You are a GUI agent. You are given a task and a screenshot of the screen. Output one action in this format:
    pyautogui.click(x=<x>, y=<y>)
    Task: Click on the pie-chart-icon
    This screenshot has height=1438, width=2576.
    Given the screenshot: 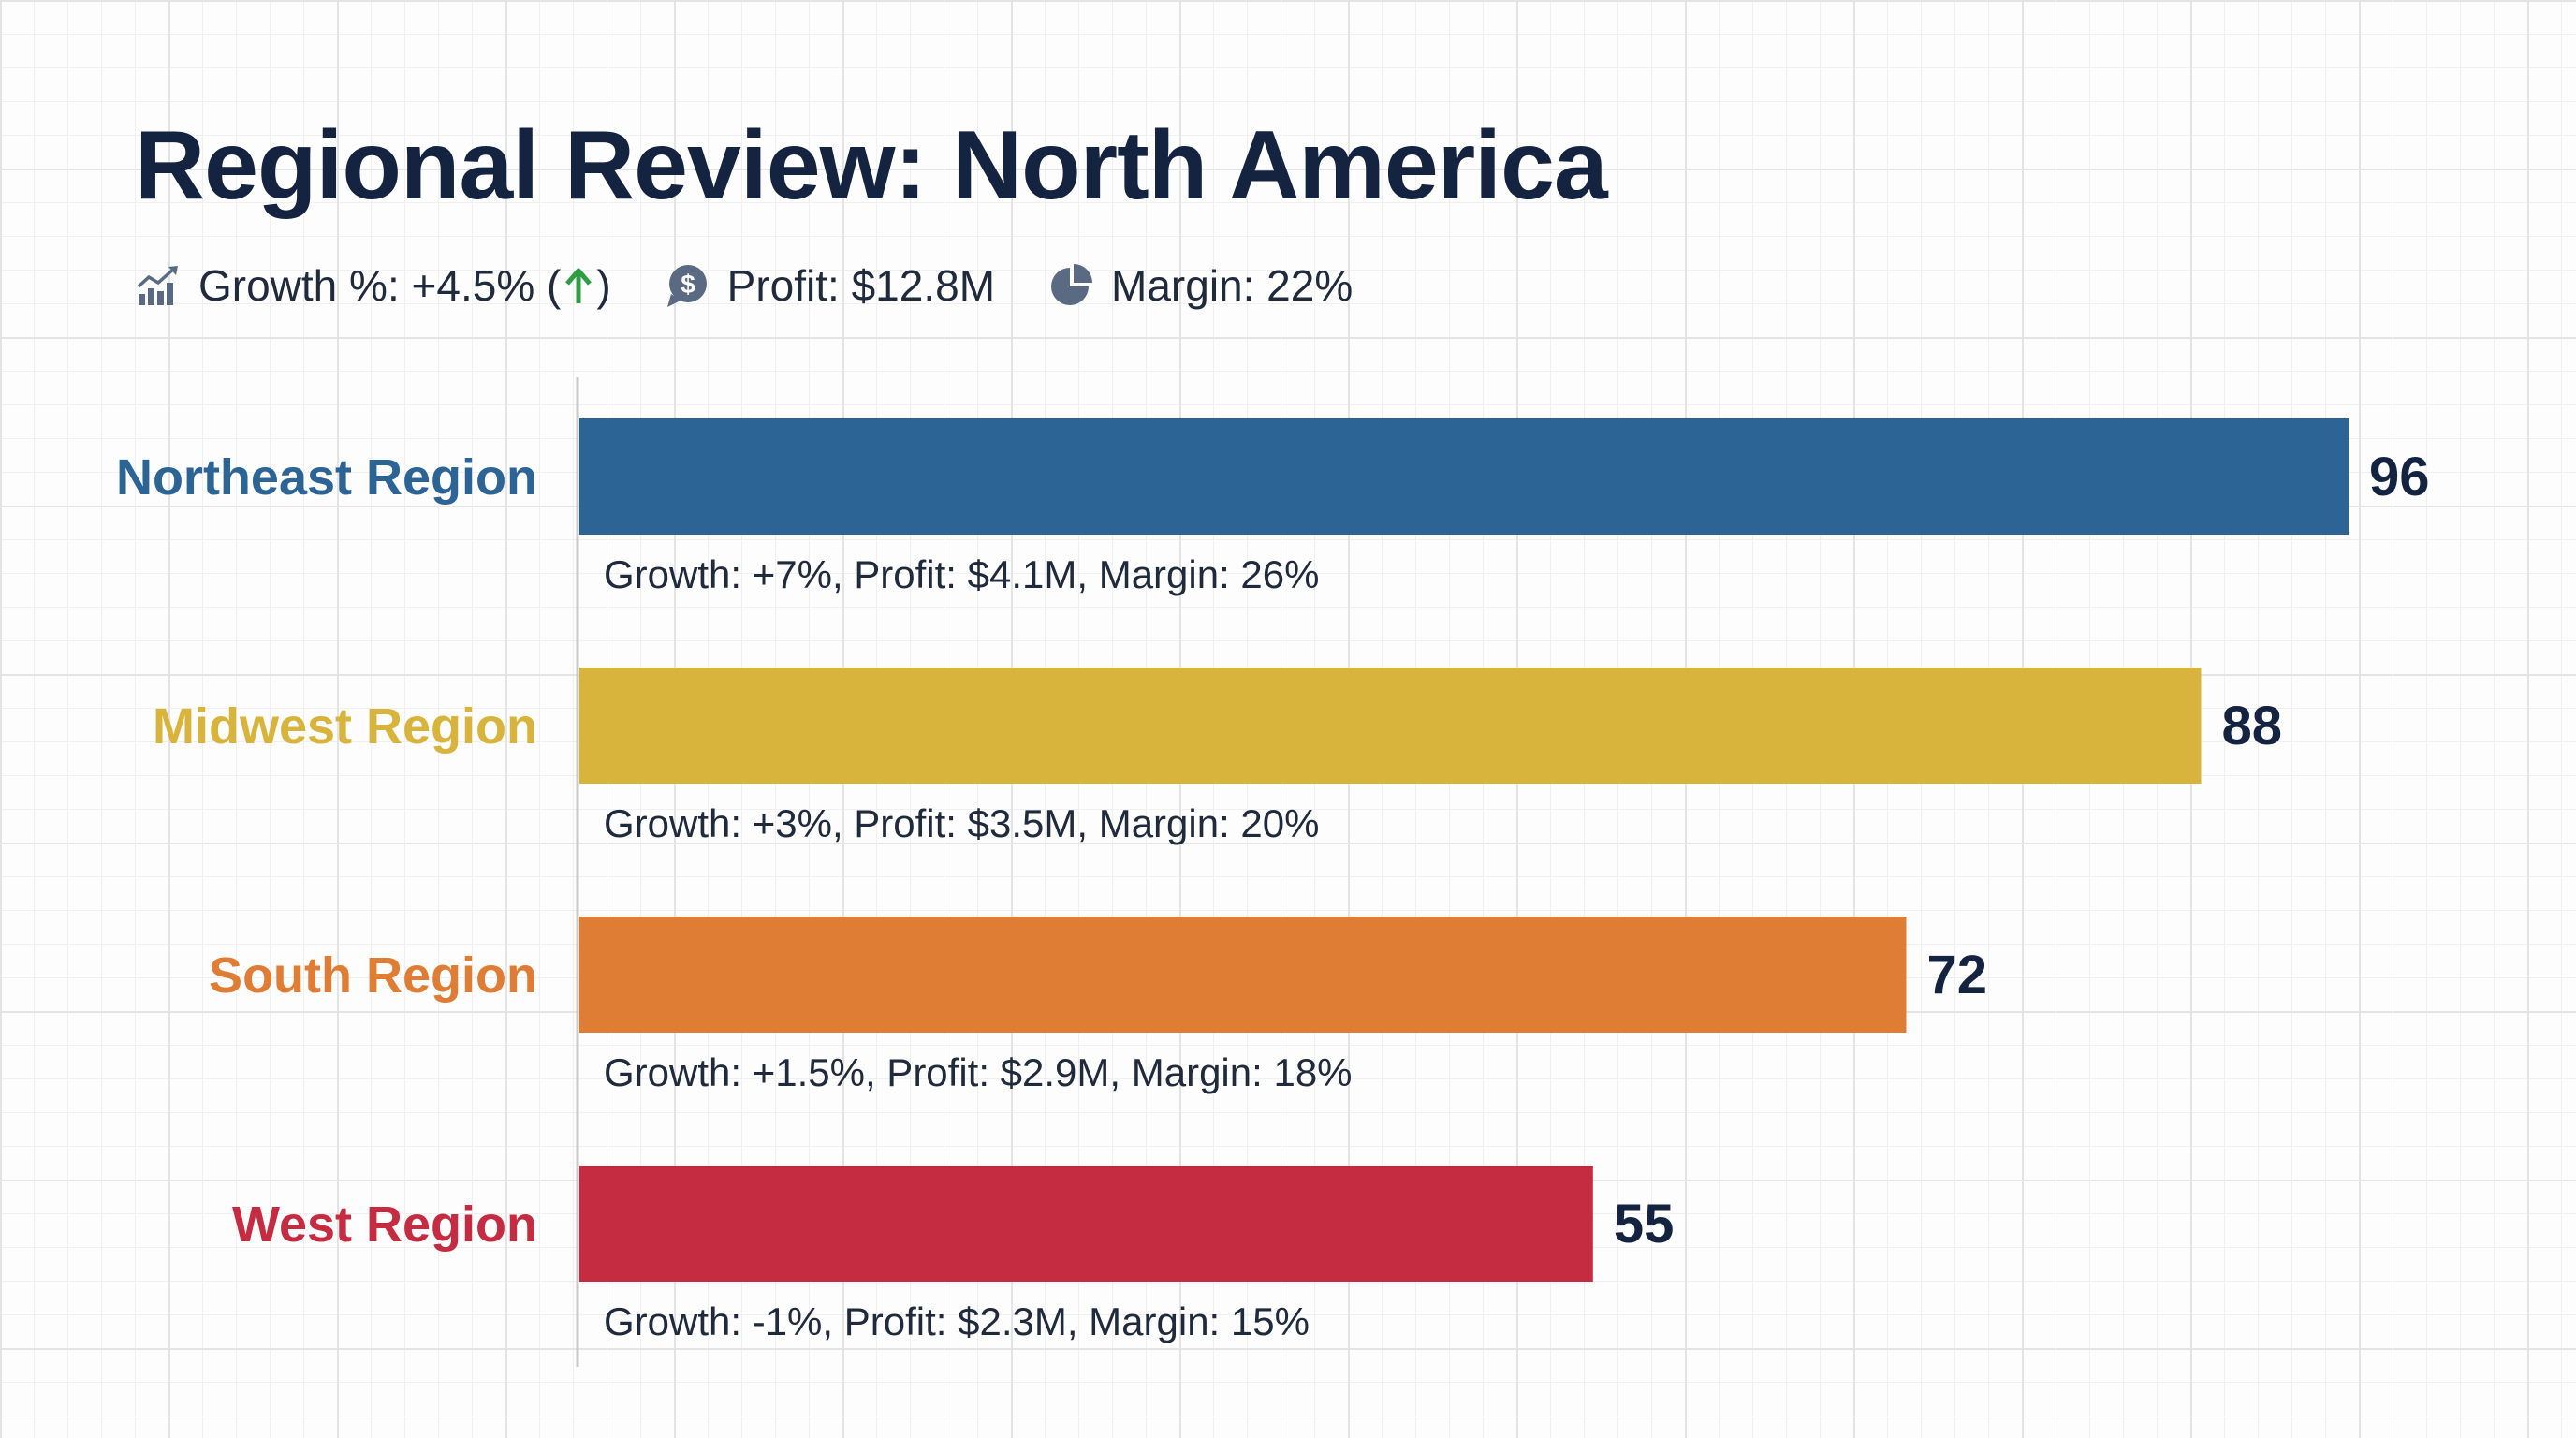 What is the action you would take?
    pyautogui.click(x=1072, y=284)
    